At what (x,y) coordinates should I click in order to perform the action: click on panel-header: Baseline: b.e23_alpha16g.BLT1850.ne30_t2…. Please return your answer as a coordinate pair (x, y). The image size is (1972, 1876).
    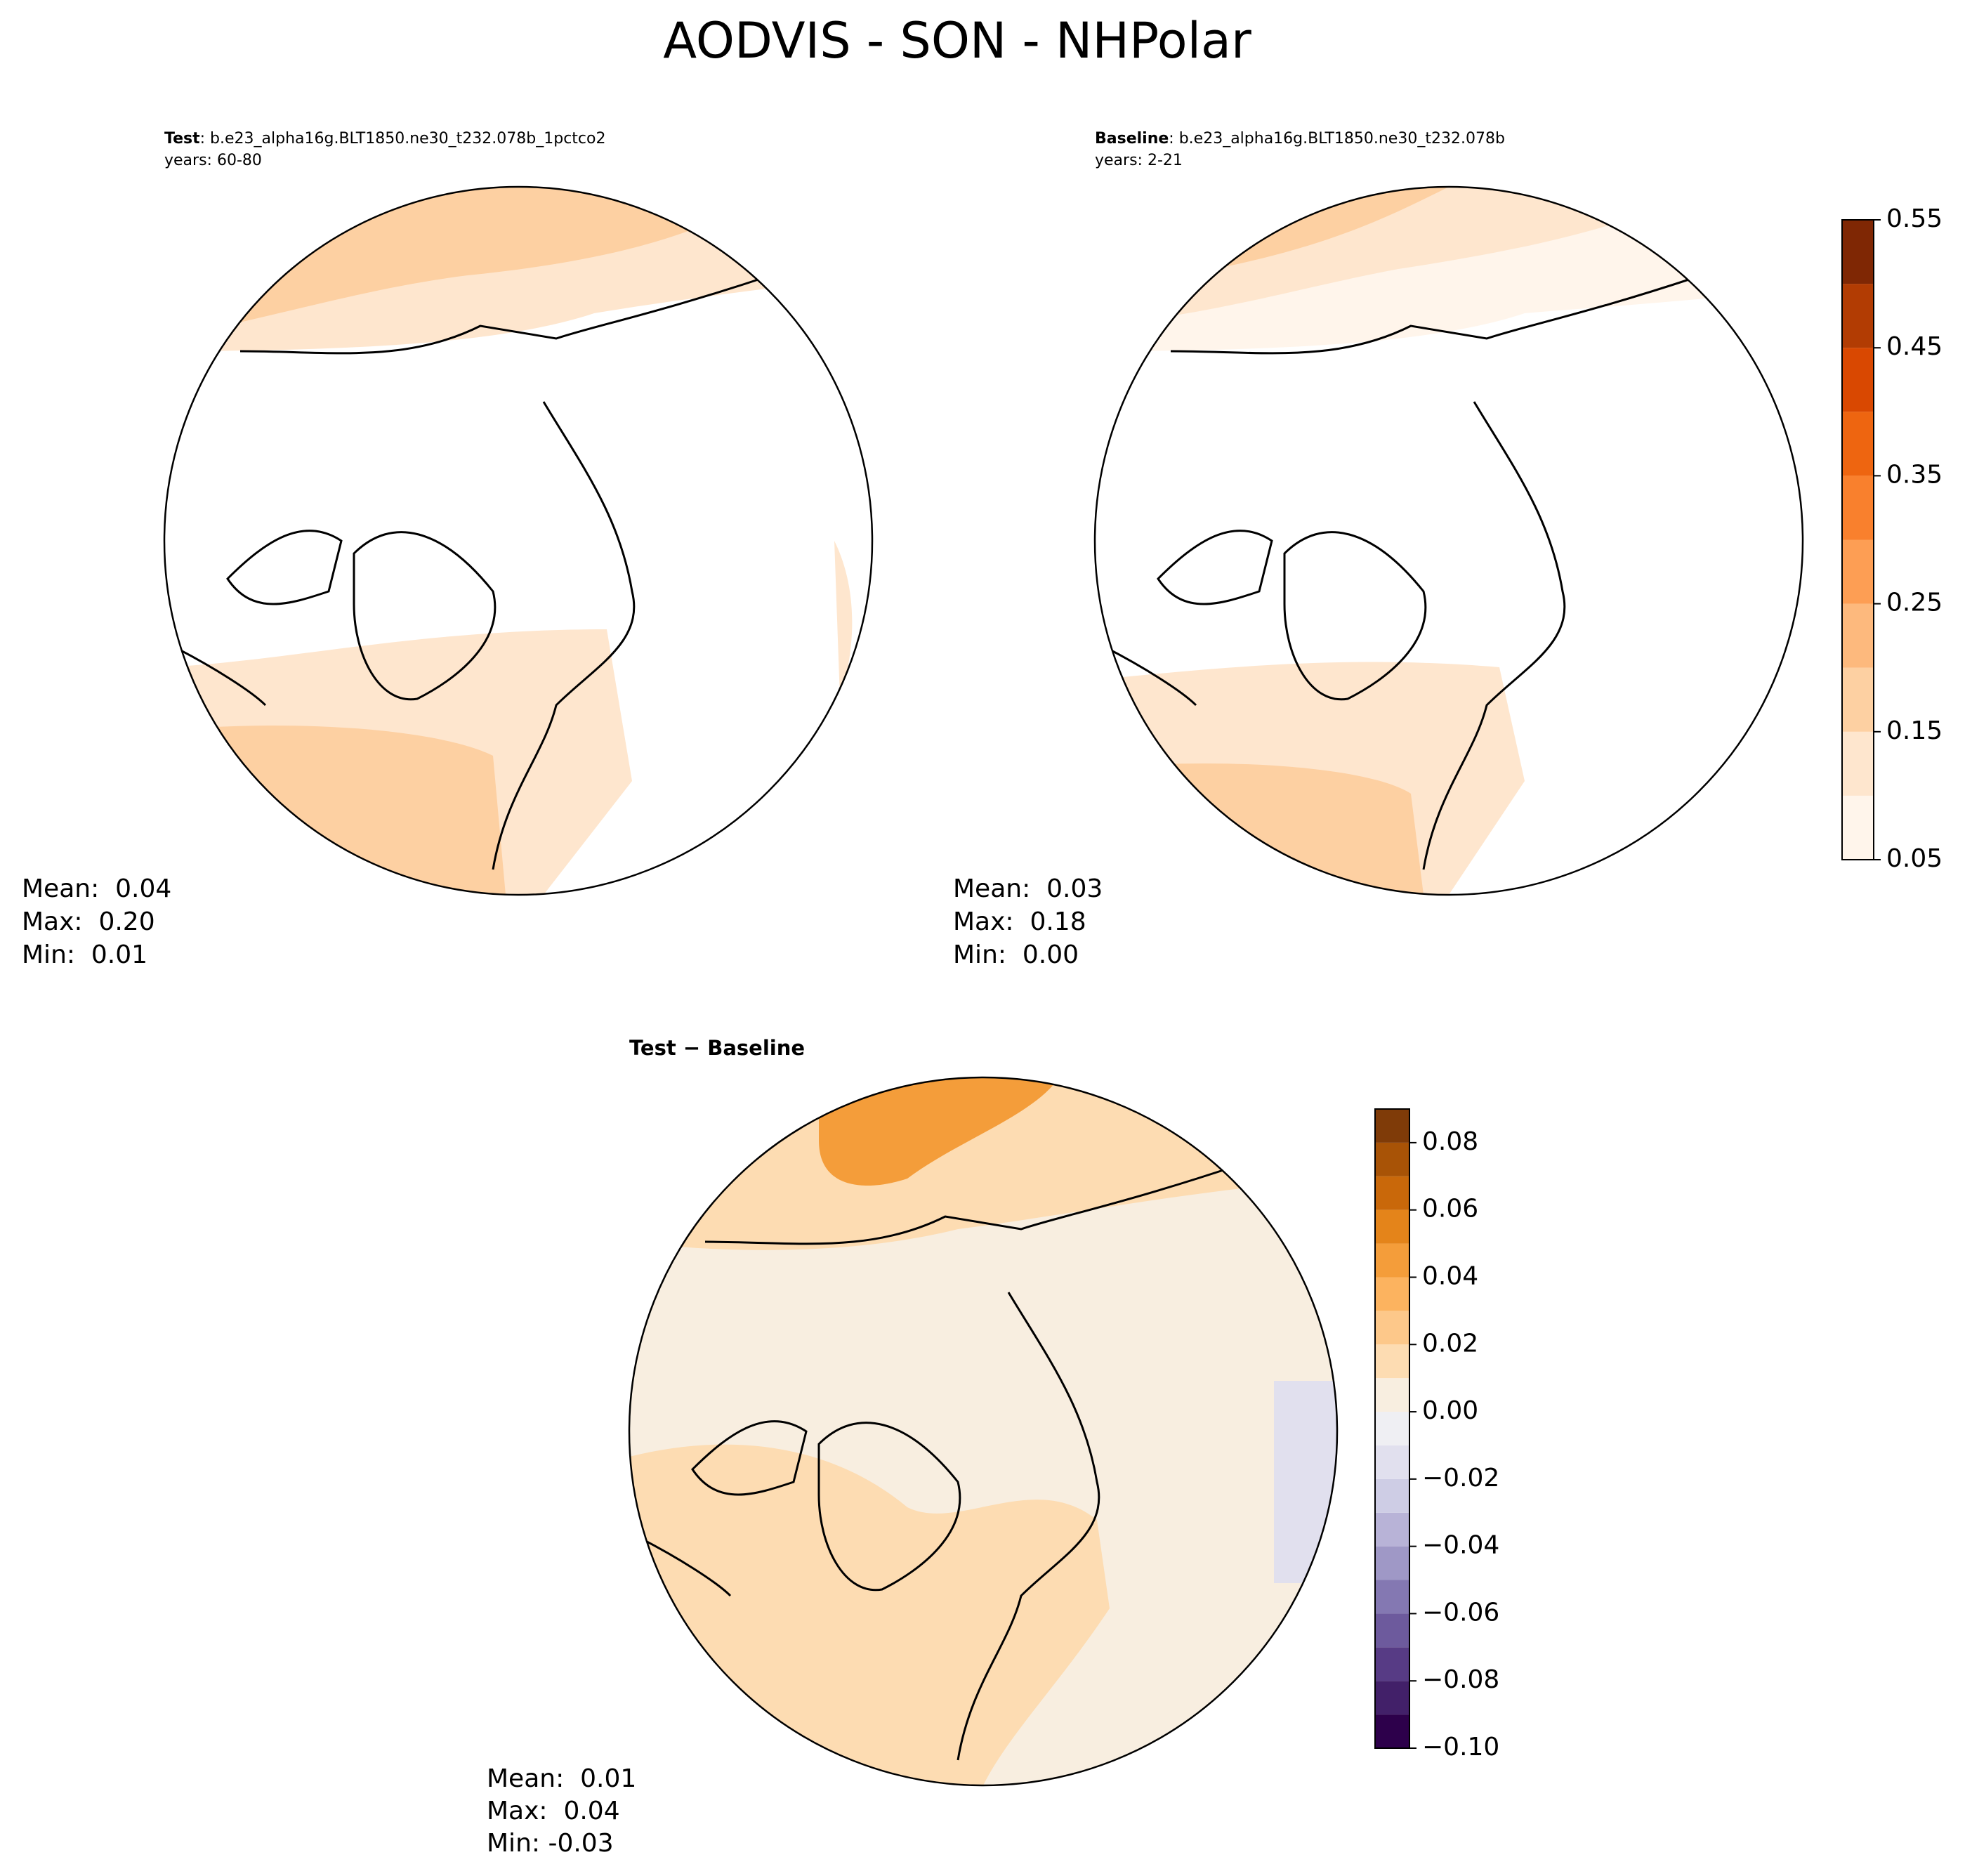
    Looking at the image, I should click on (1300, 138).